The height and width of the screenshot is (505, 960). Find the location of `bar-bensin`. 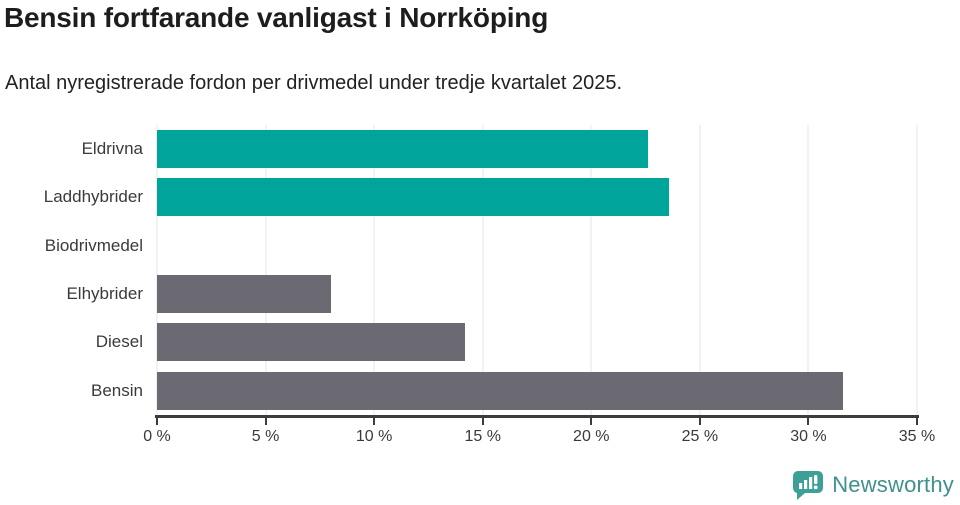

bar-bensin is located at coordinates (500, 390).